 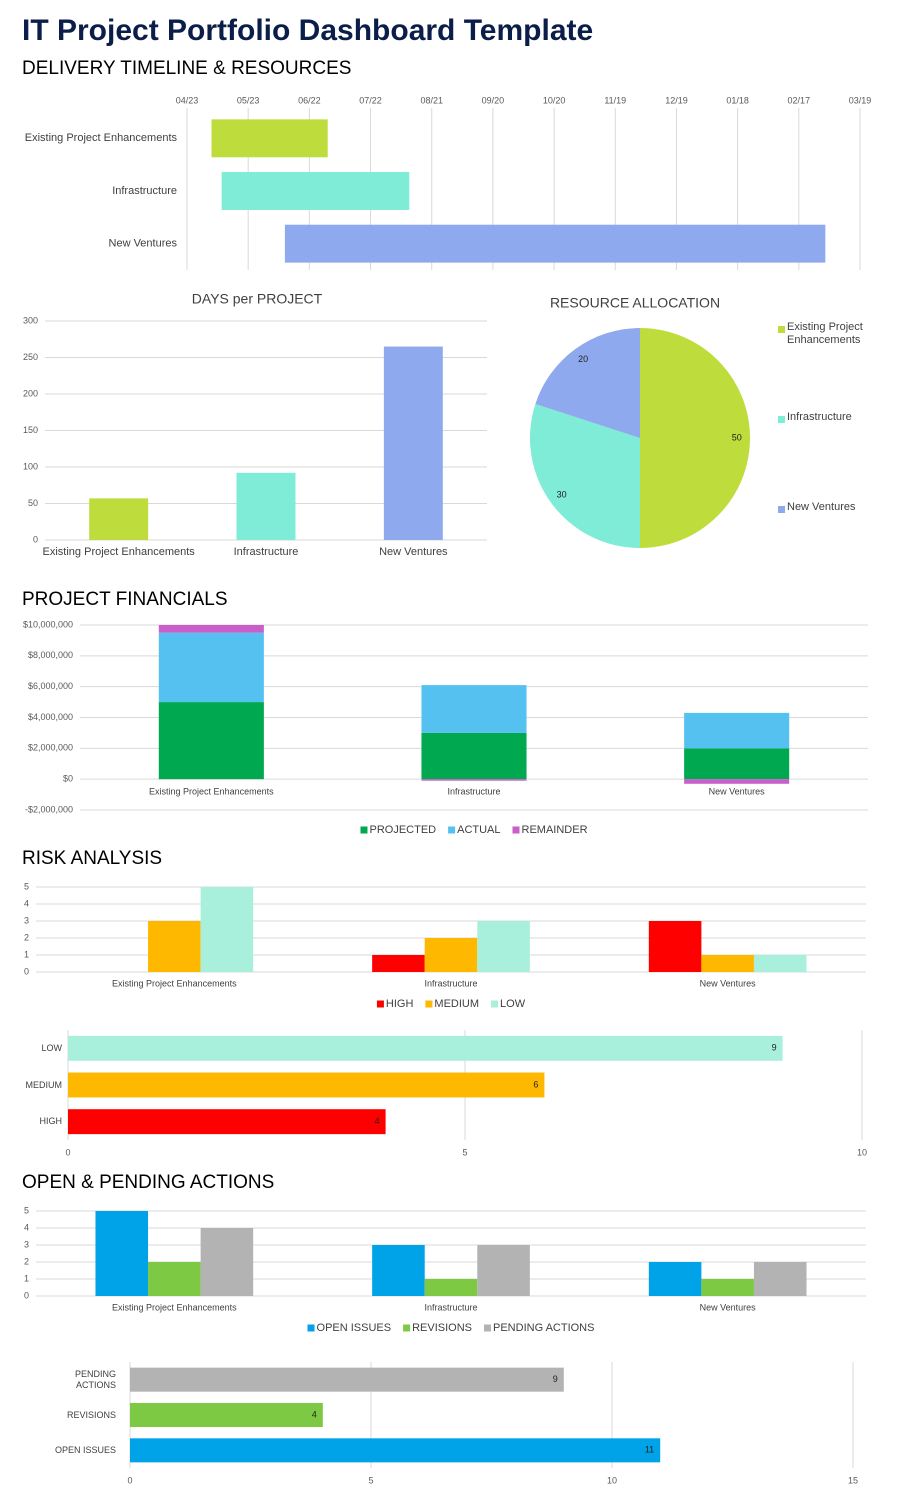 I want to click on category-label-box: MEDIUM, so click(x=44, y=1084).